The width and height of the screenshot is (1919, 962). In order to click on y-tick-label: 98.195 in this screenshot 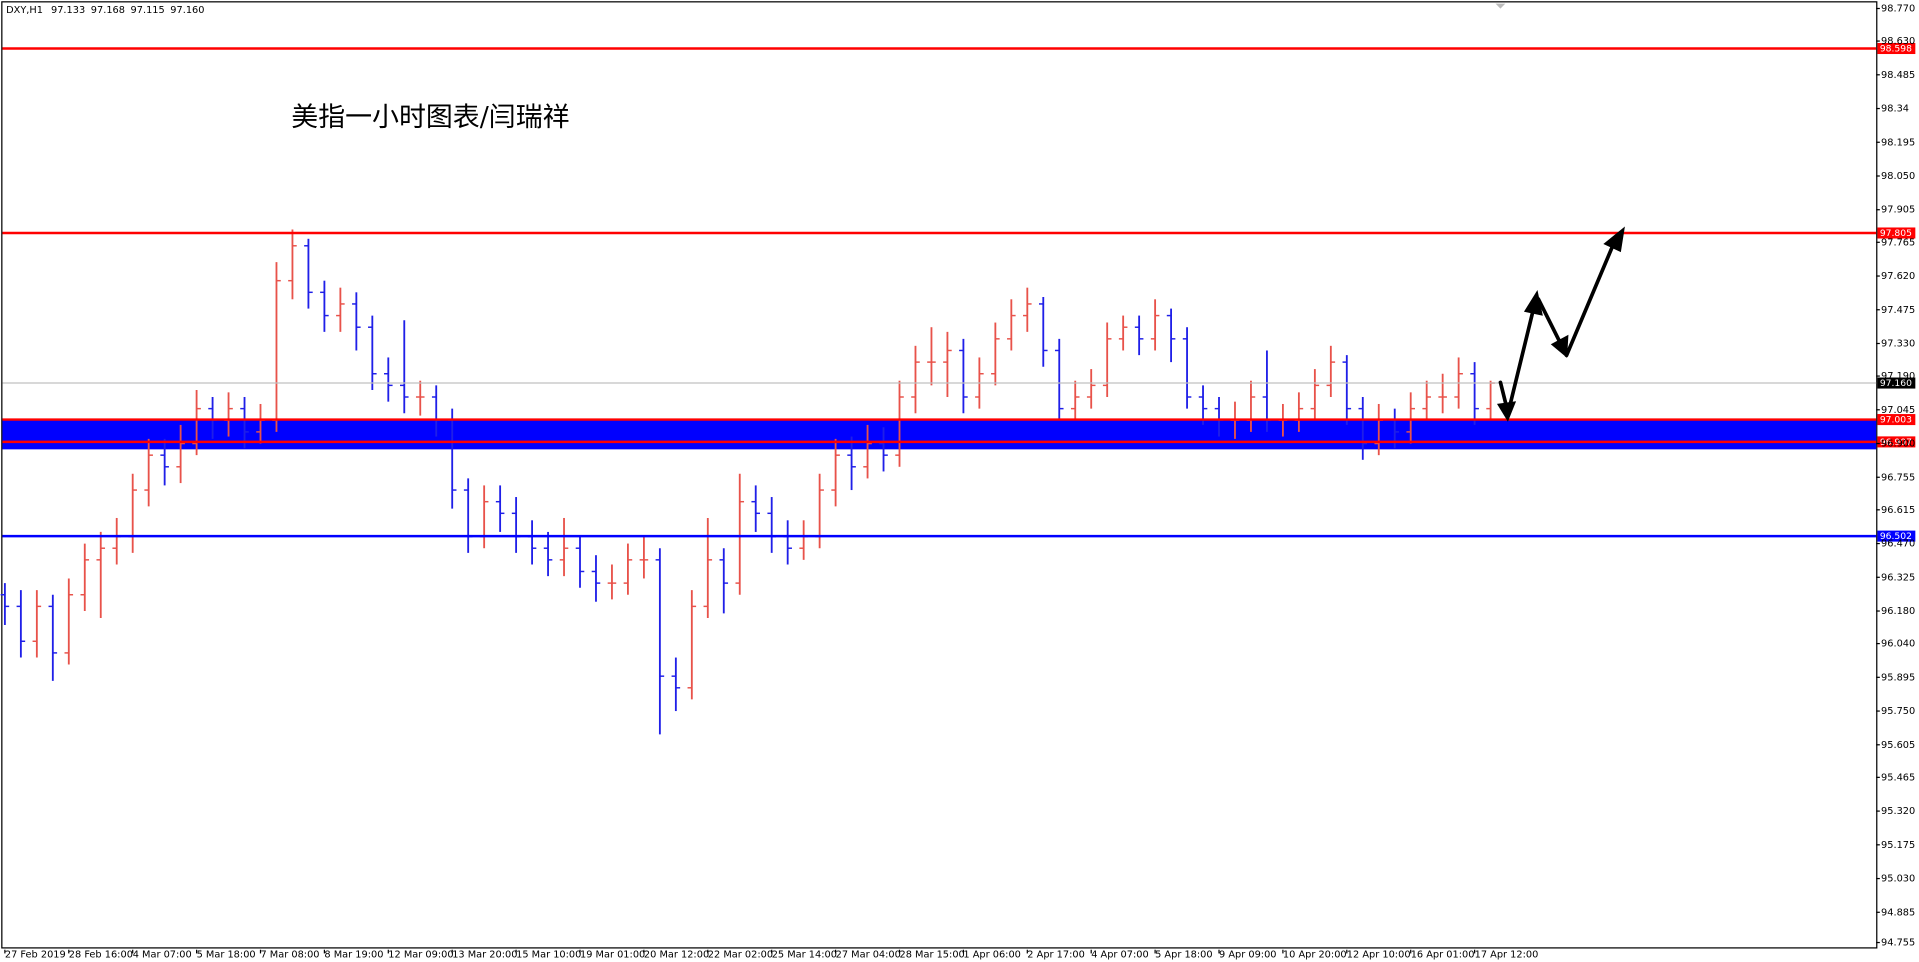, I will do `click(1898, 142)`.